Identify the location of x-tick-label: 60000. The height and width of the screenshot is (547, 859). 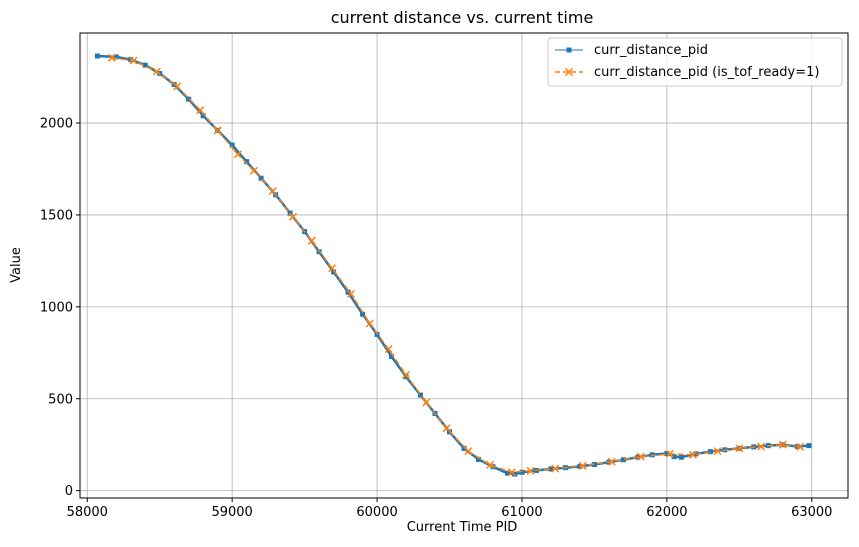
(376, 512).